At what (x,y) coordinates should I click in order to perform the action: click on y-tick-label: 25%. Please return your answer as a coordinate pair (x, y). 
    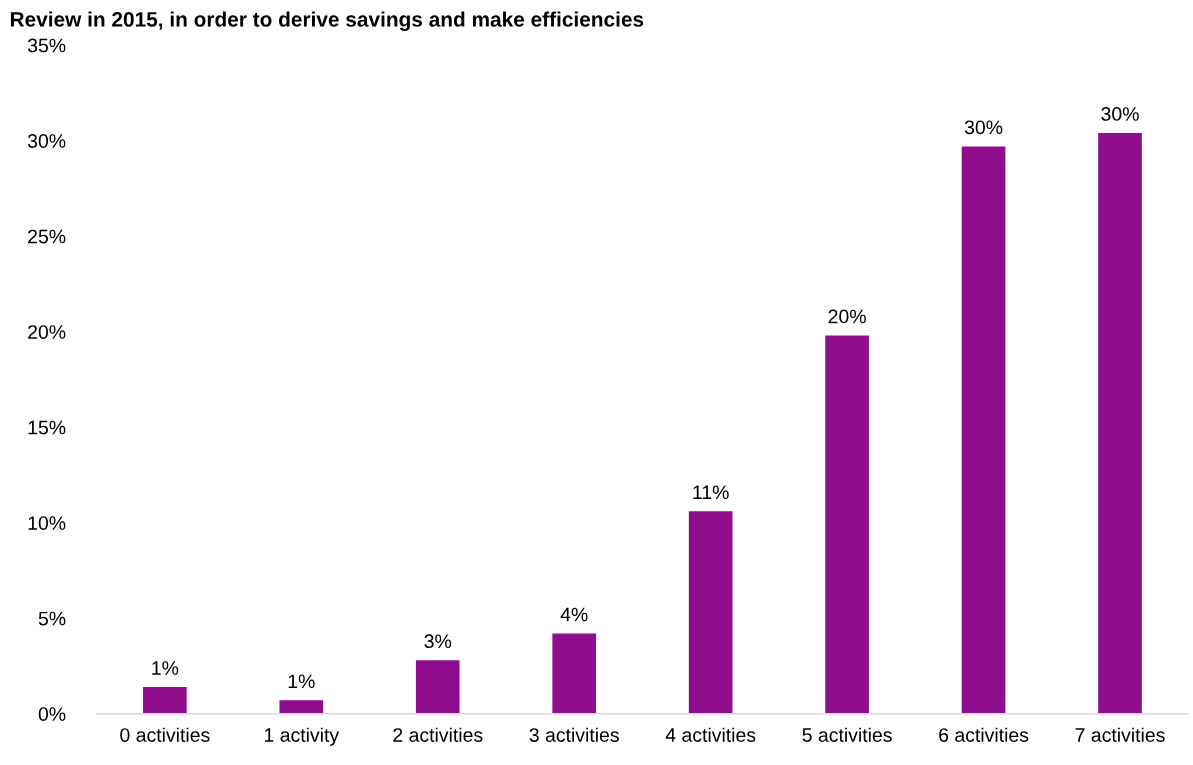
    Looking at the image, I should click on (47, 236).